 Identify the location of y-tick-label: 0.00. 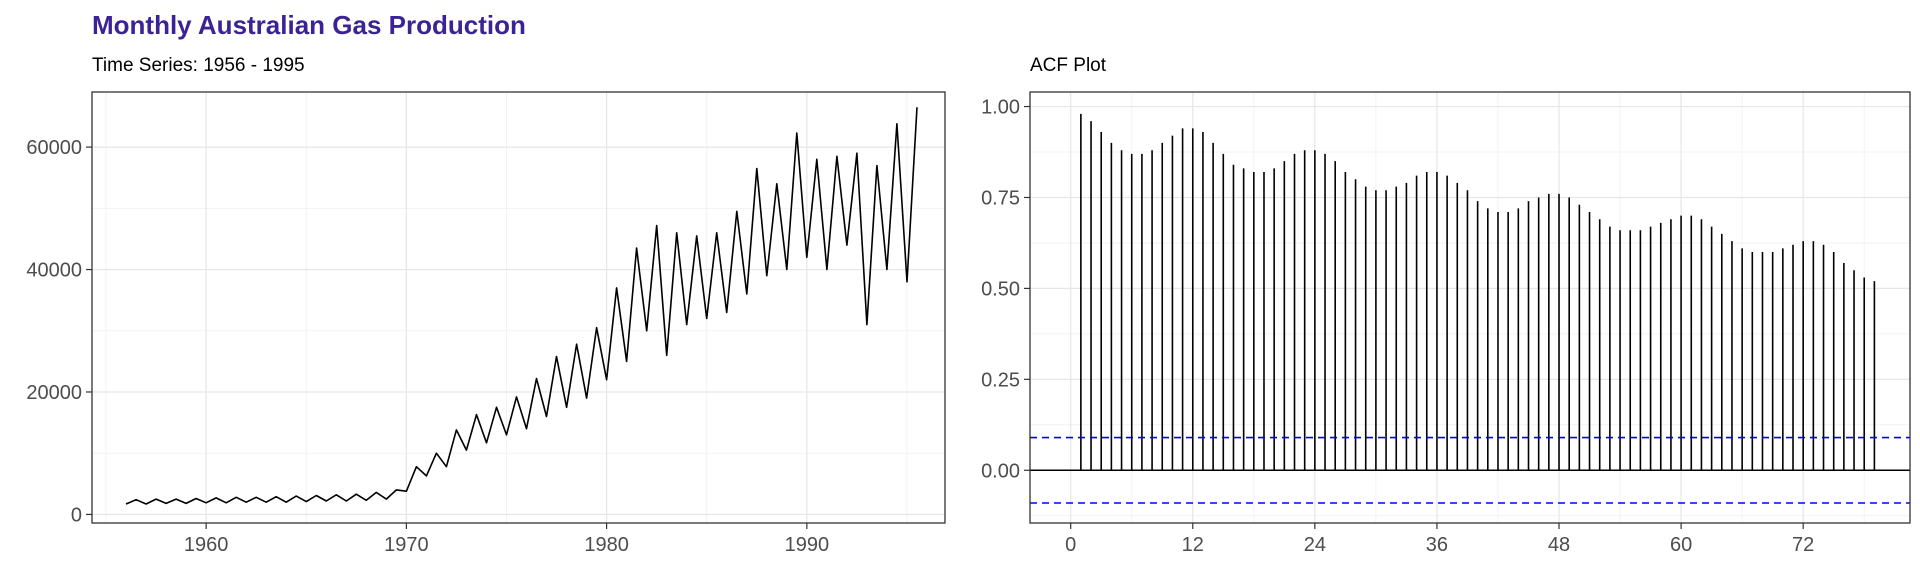
(1000, 471).